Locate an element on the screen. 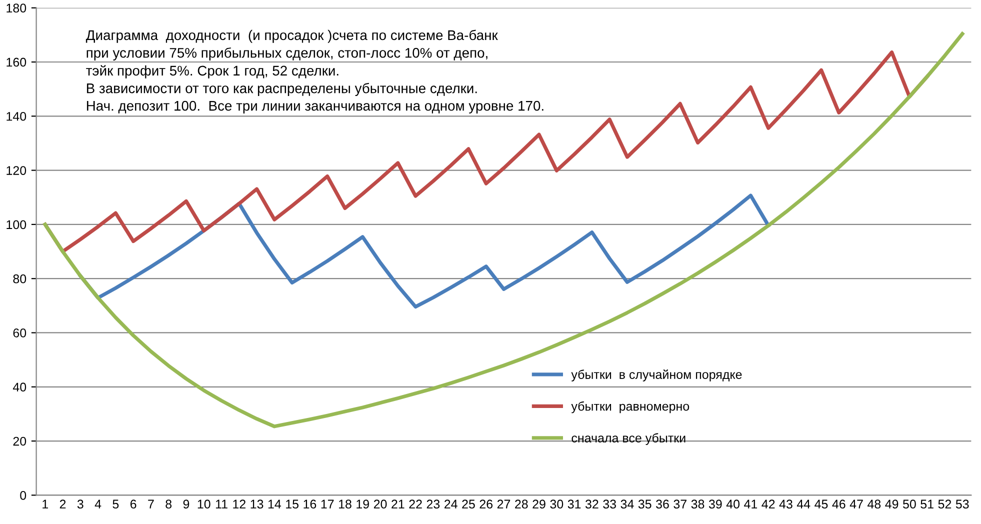  x-tick-label: 15 is located at coordinates (292, 504).